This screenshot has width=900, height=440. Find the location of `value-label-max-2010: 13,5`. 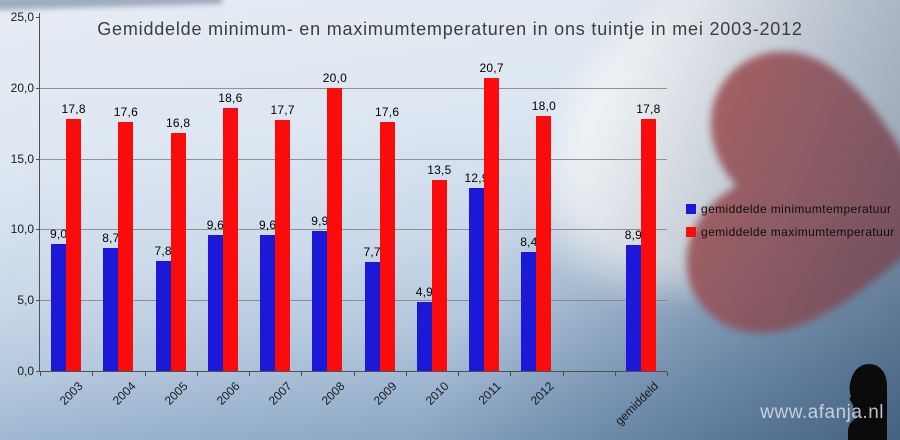

value-label-max-2010: 13,5 is located at coordinates (439, 169).